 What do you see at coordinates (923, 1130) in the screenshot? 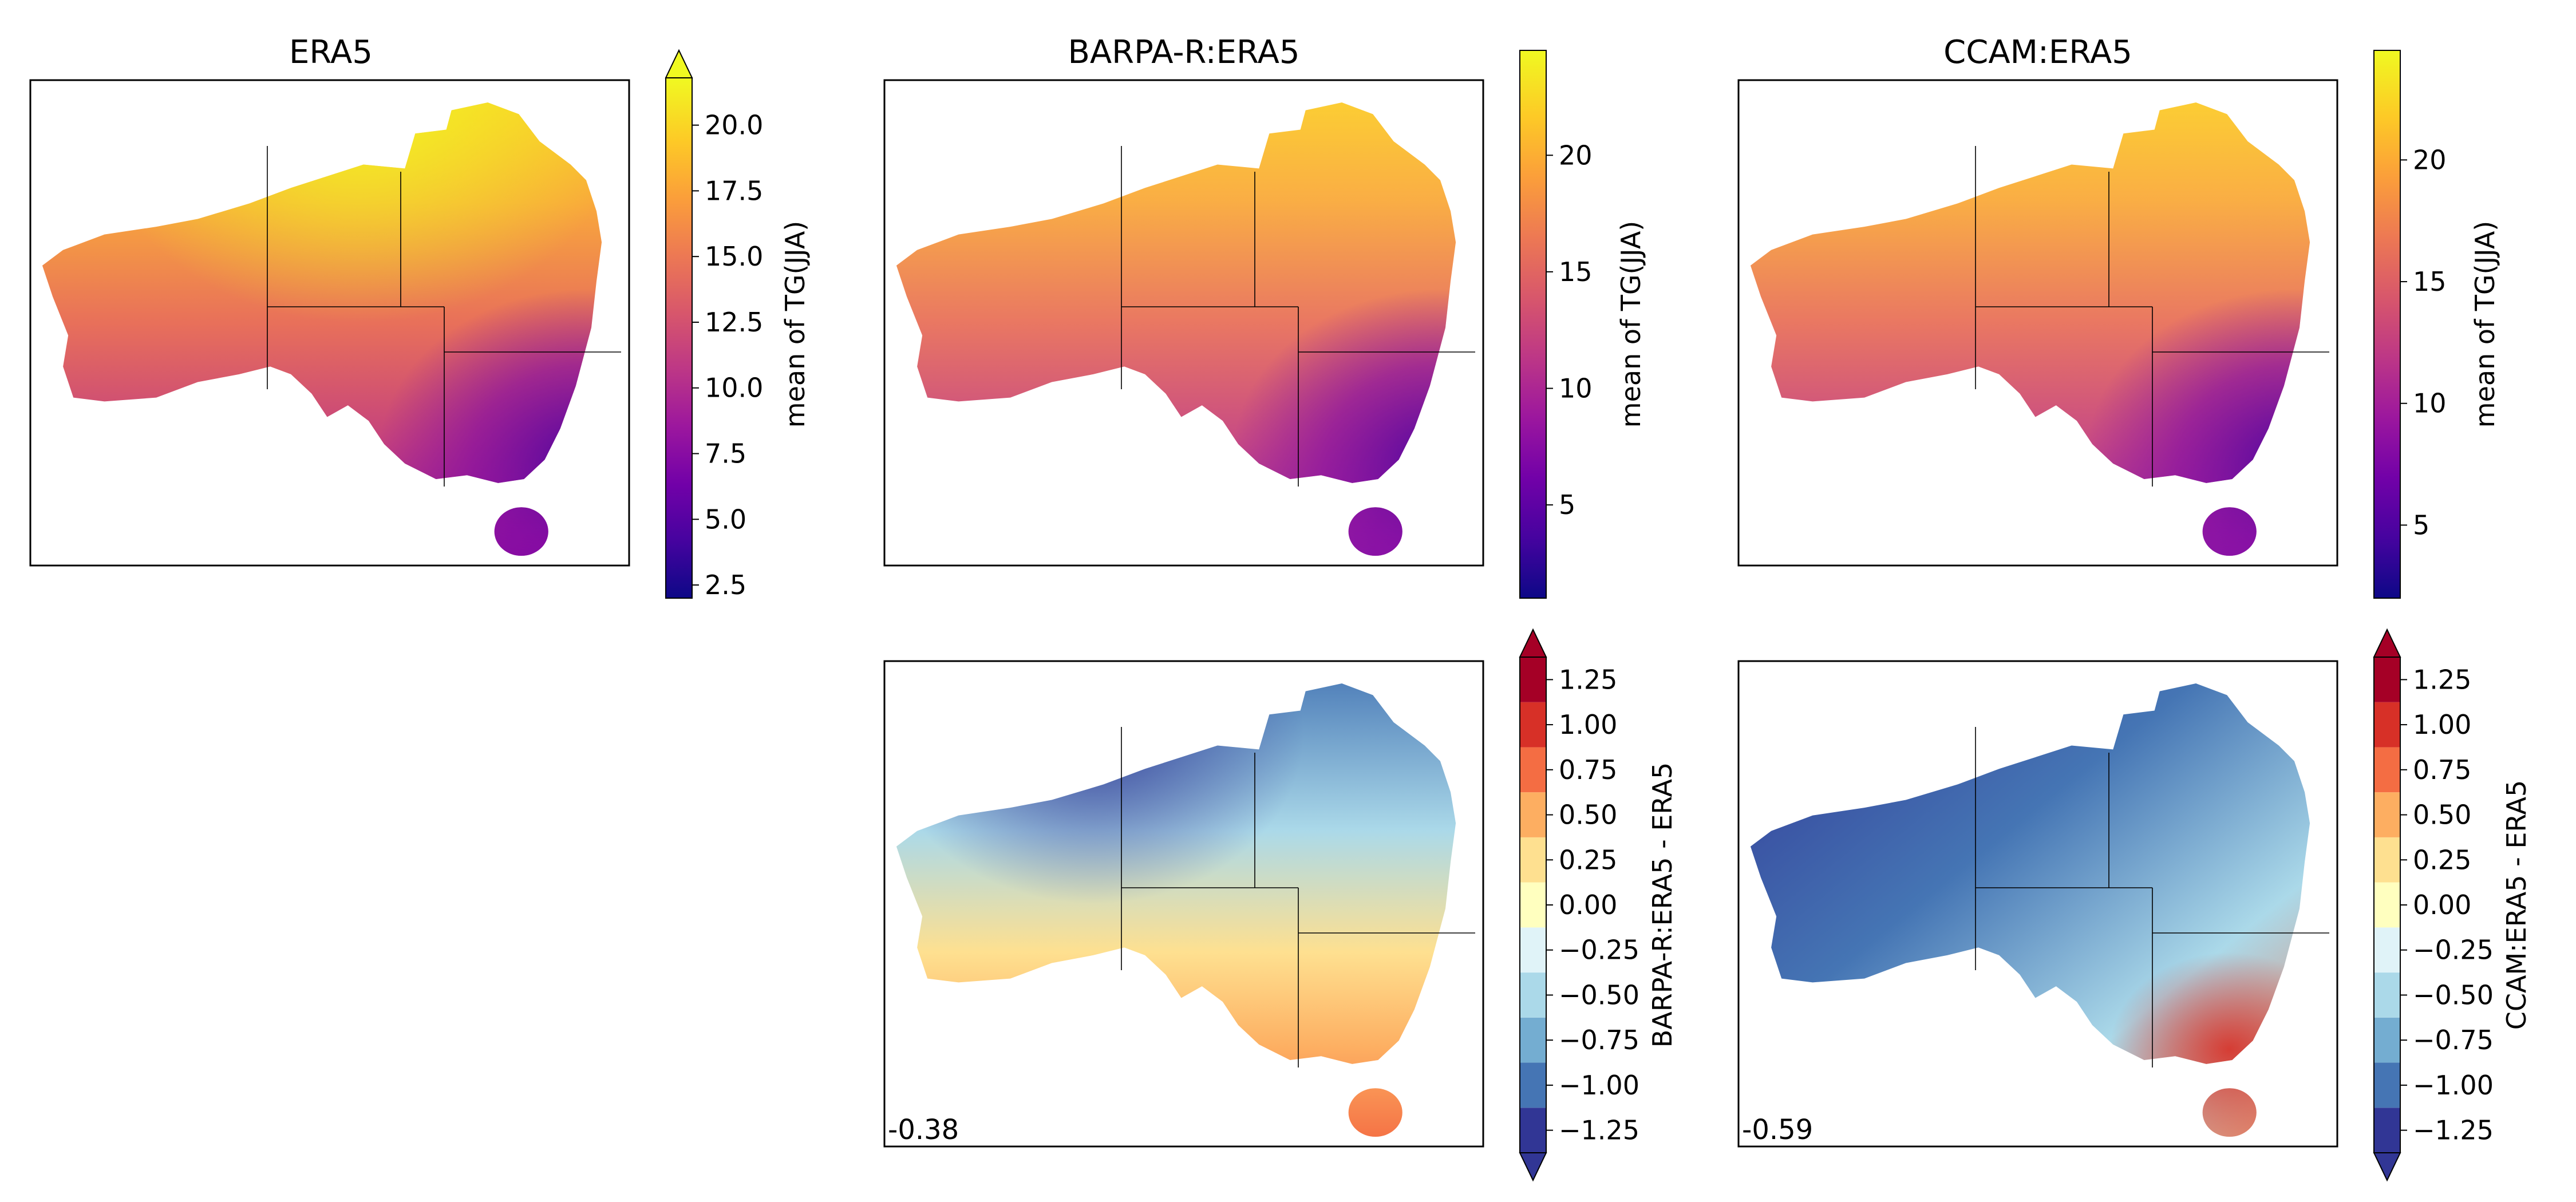
I see `area-mean-value: -0.38` at bounding box center [923, 1130].